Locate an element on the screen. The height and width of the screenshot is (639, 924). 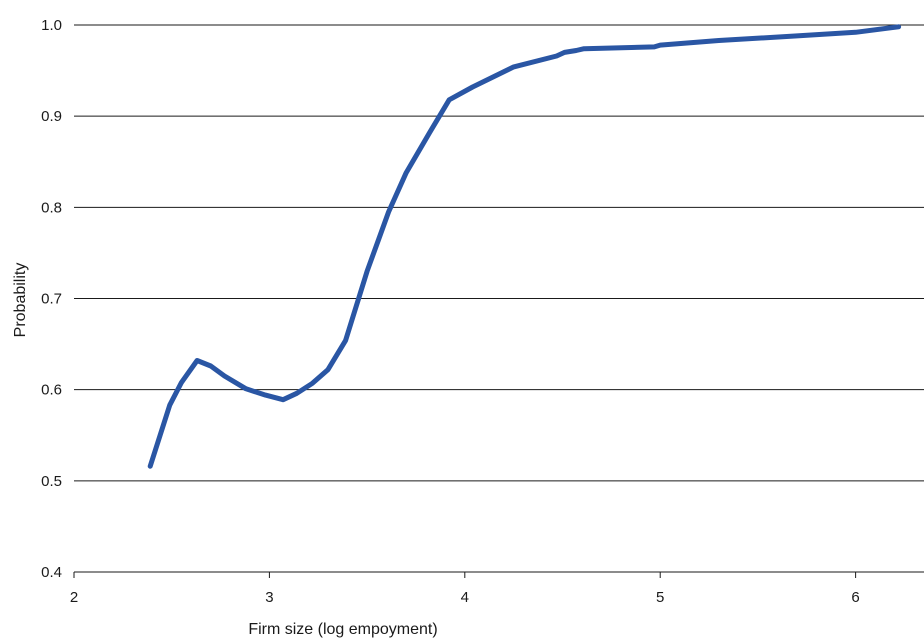
y-tick-label: 0.7 is located at coordinates (51, 299).